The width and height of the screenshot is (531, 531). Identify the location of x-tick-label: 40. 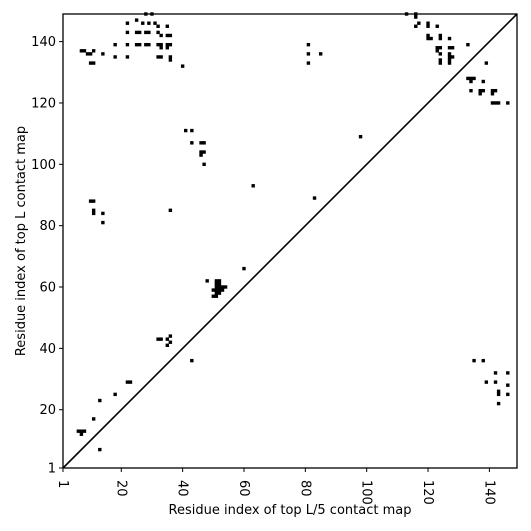
(182, 488).